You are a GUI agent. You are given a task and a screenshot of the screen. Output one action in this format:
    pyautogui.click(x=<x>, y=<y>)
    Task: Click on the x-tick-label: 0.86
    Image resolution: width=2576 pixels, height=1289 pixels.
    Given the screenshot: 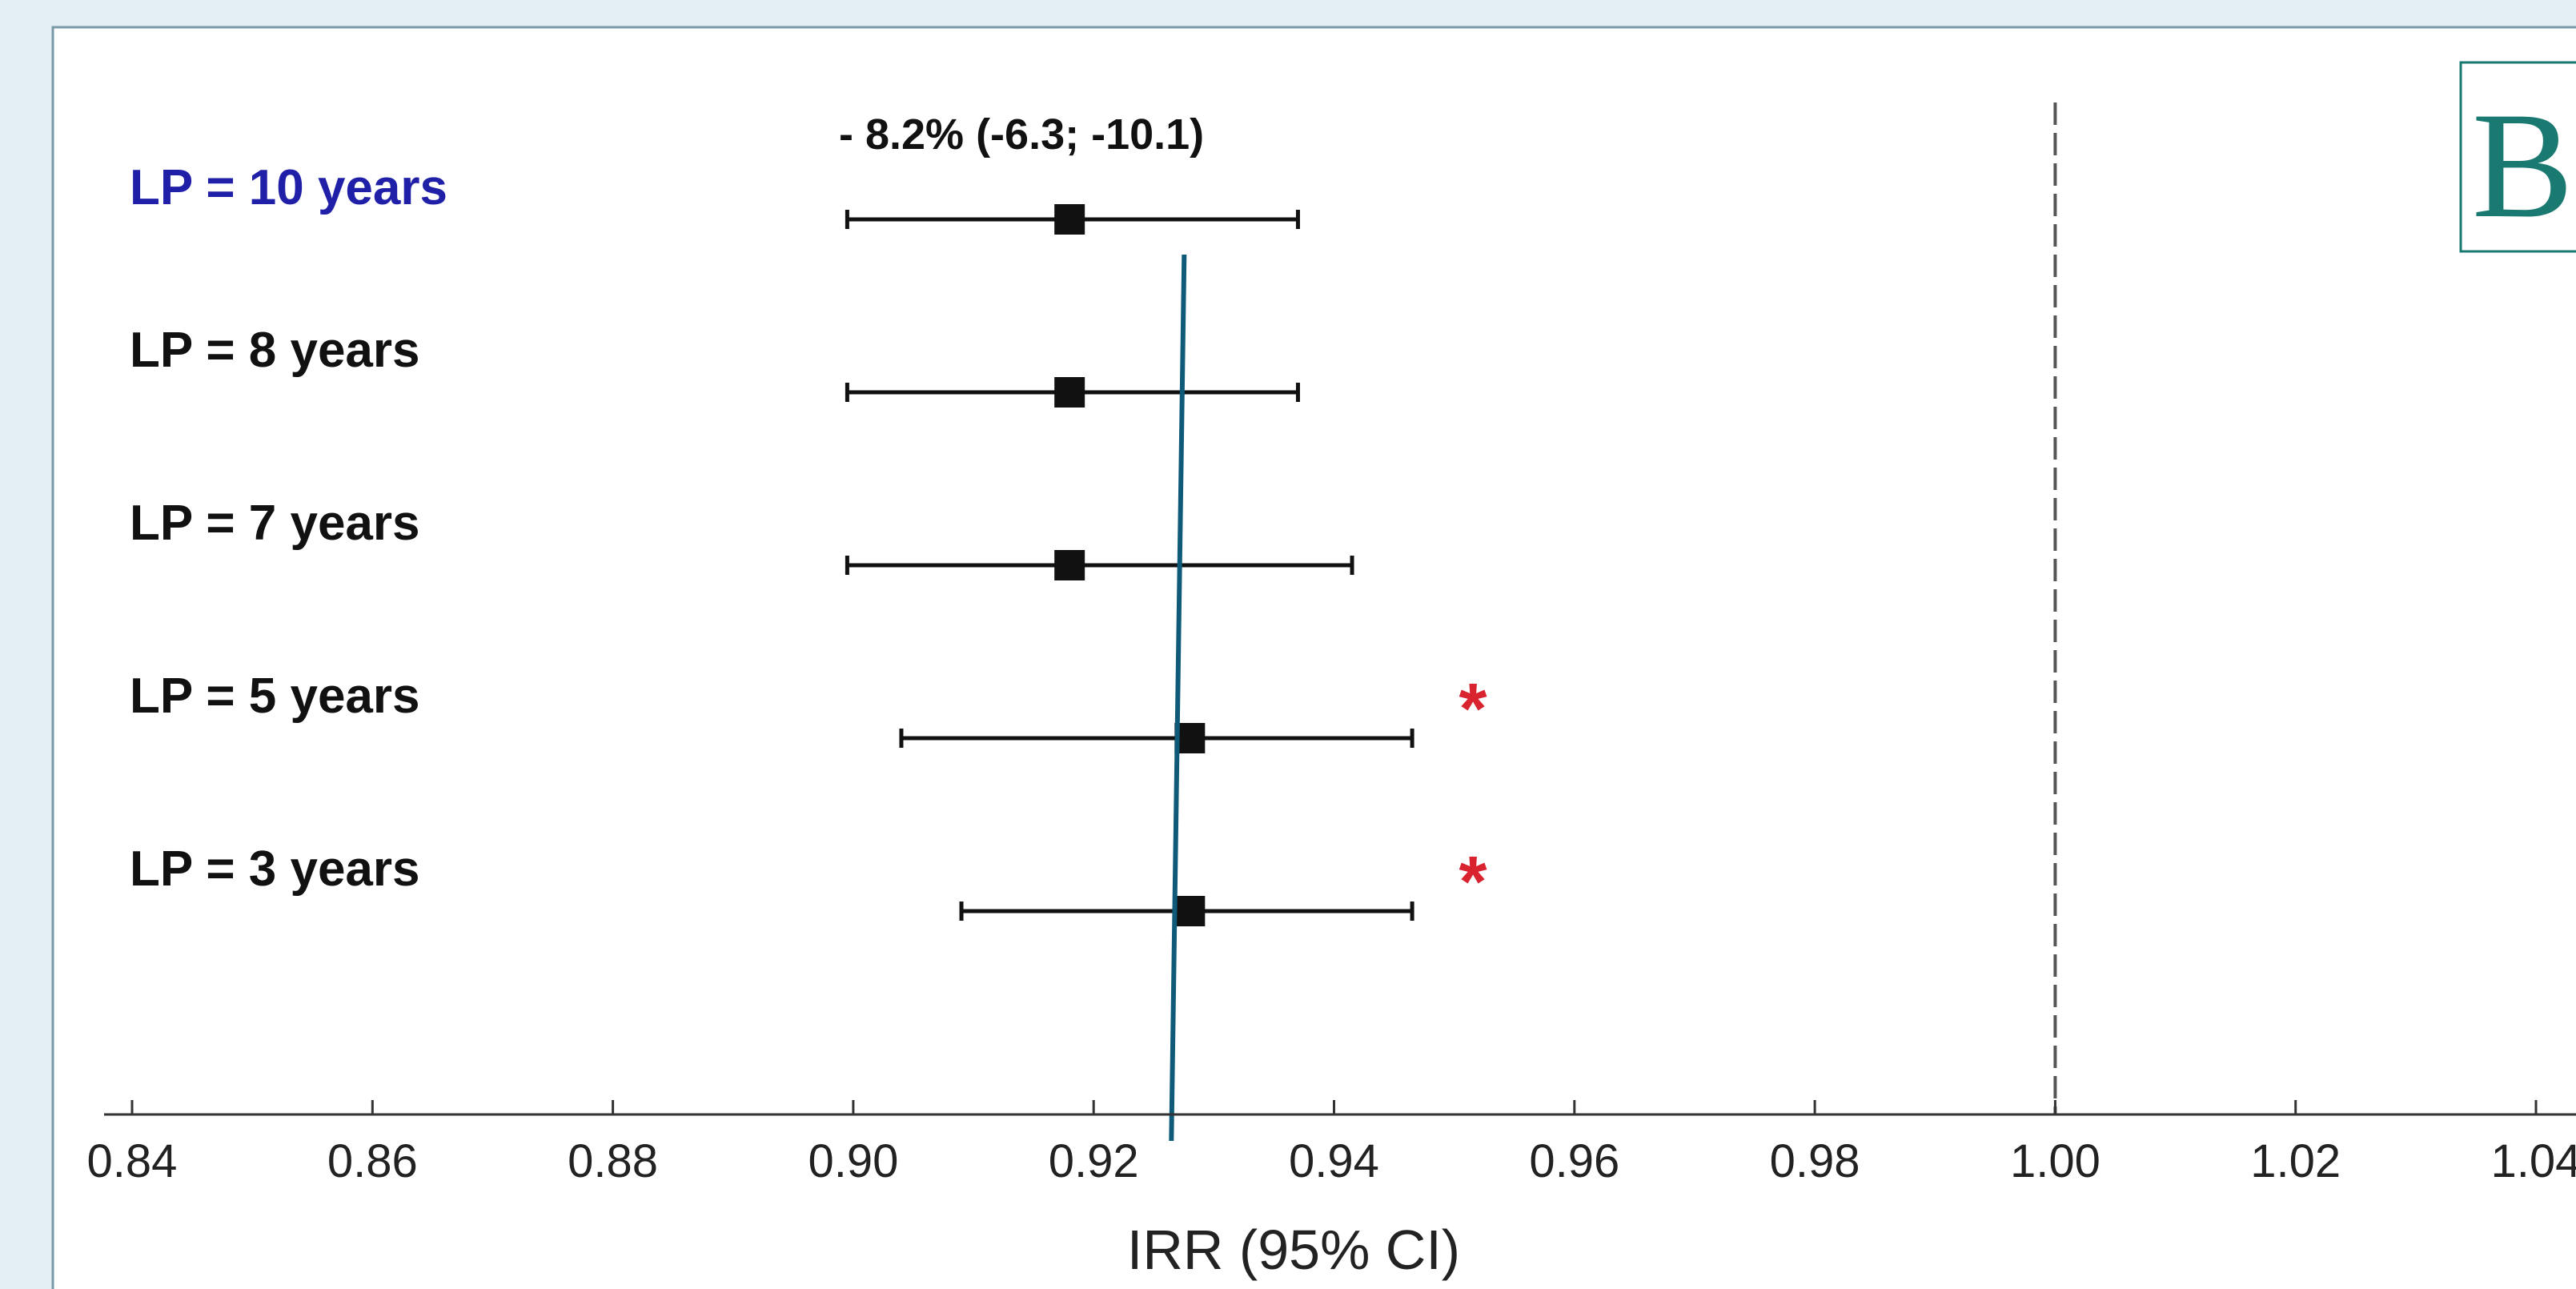 What is the action you would take?
    pyautogui.click(x=373, y=1161)
    